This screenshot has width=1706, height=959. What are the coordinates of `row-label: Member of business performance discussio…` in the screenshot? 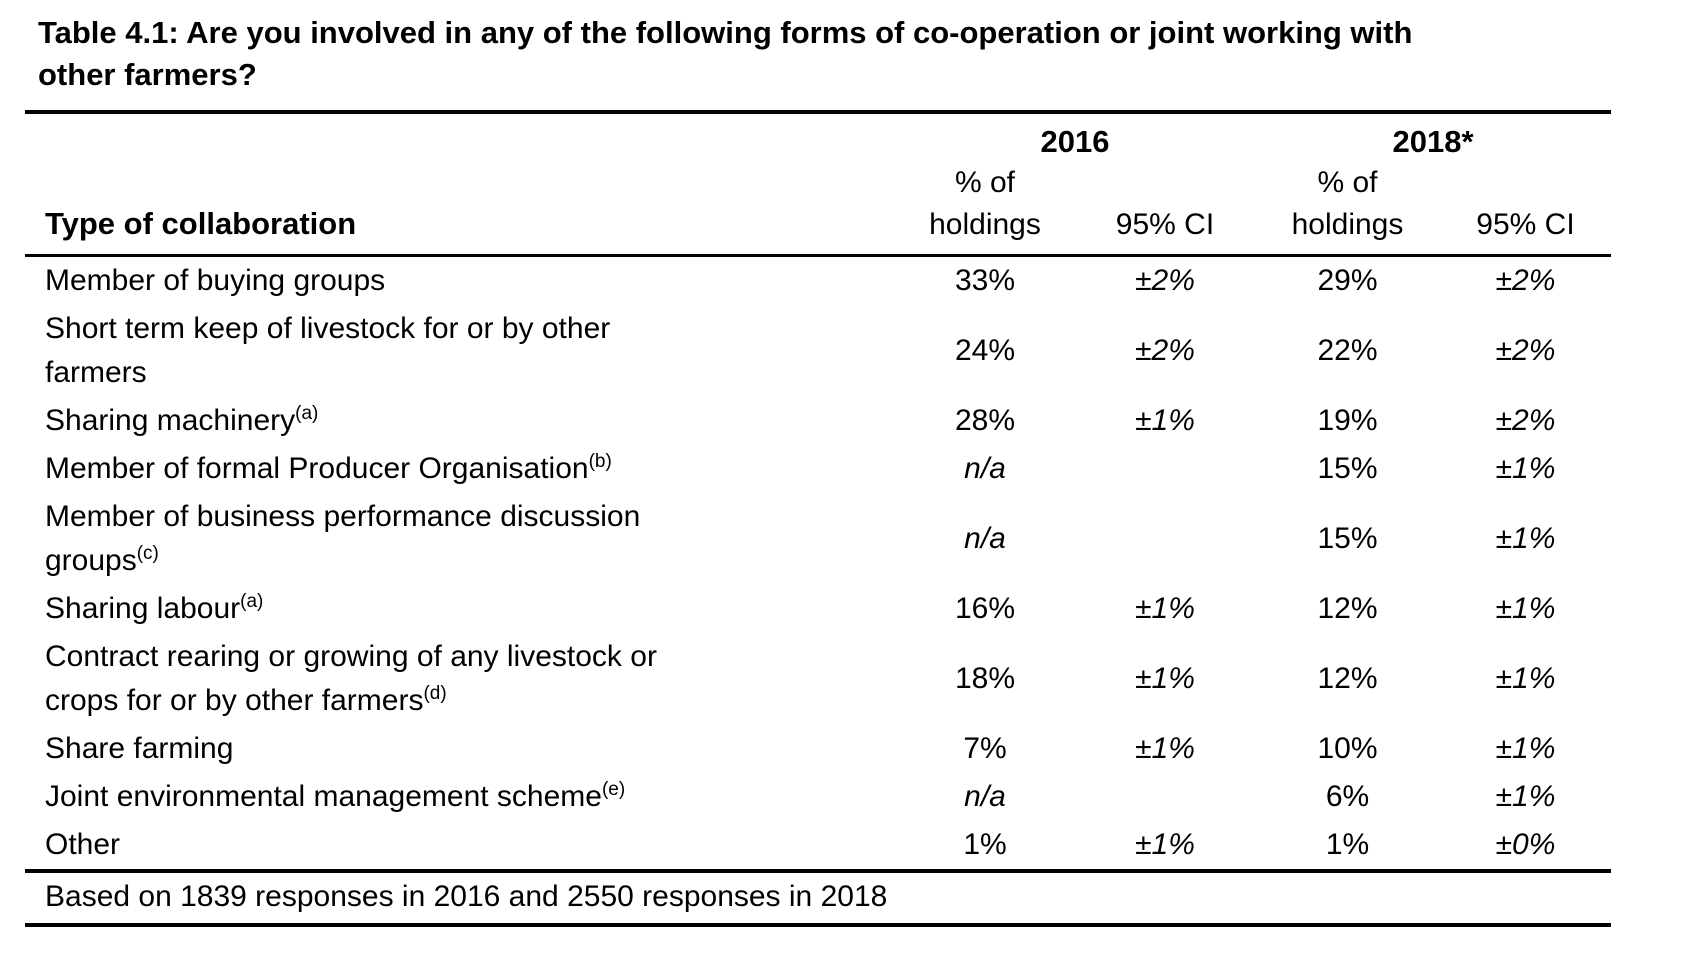 It's located at (343, 538).